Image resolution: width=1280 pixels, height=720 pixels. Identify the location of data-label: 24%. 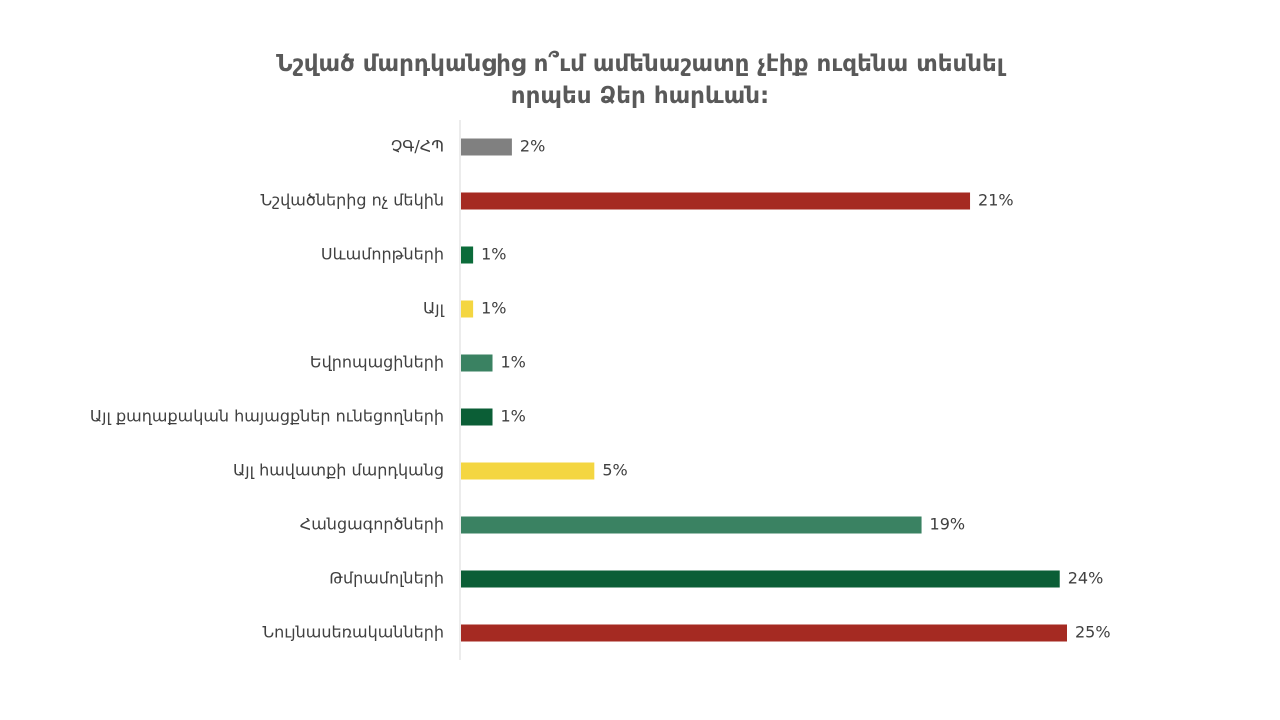
(1086, 578).